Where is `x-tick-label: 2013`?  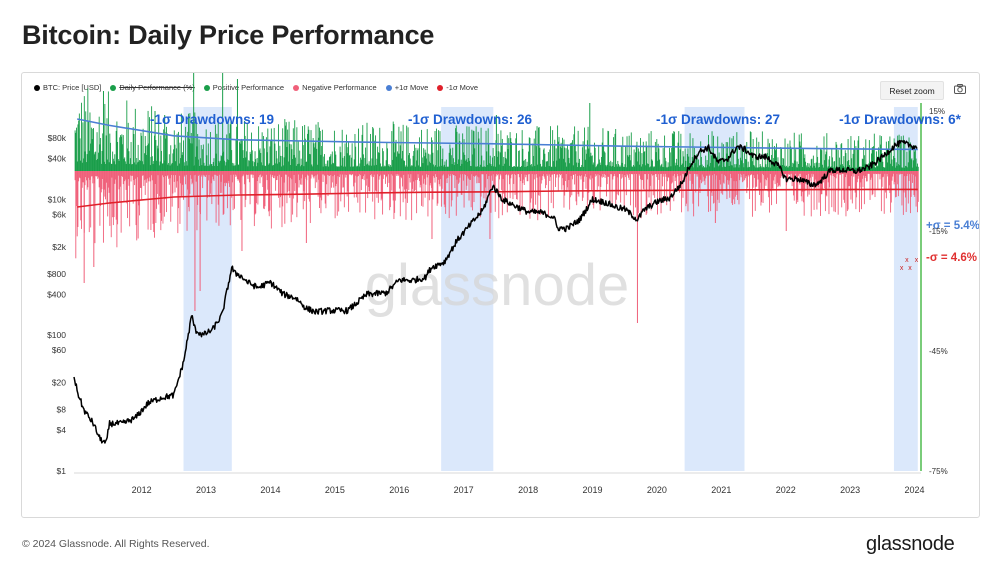
x-tick-label: 2013 is located at coordinates (206, 490).